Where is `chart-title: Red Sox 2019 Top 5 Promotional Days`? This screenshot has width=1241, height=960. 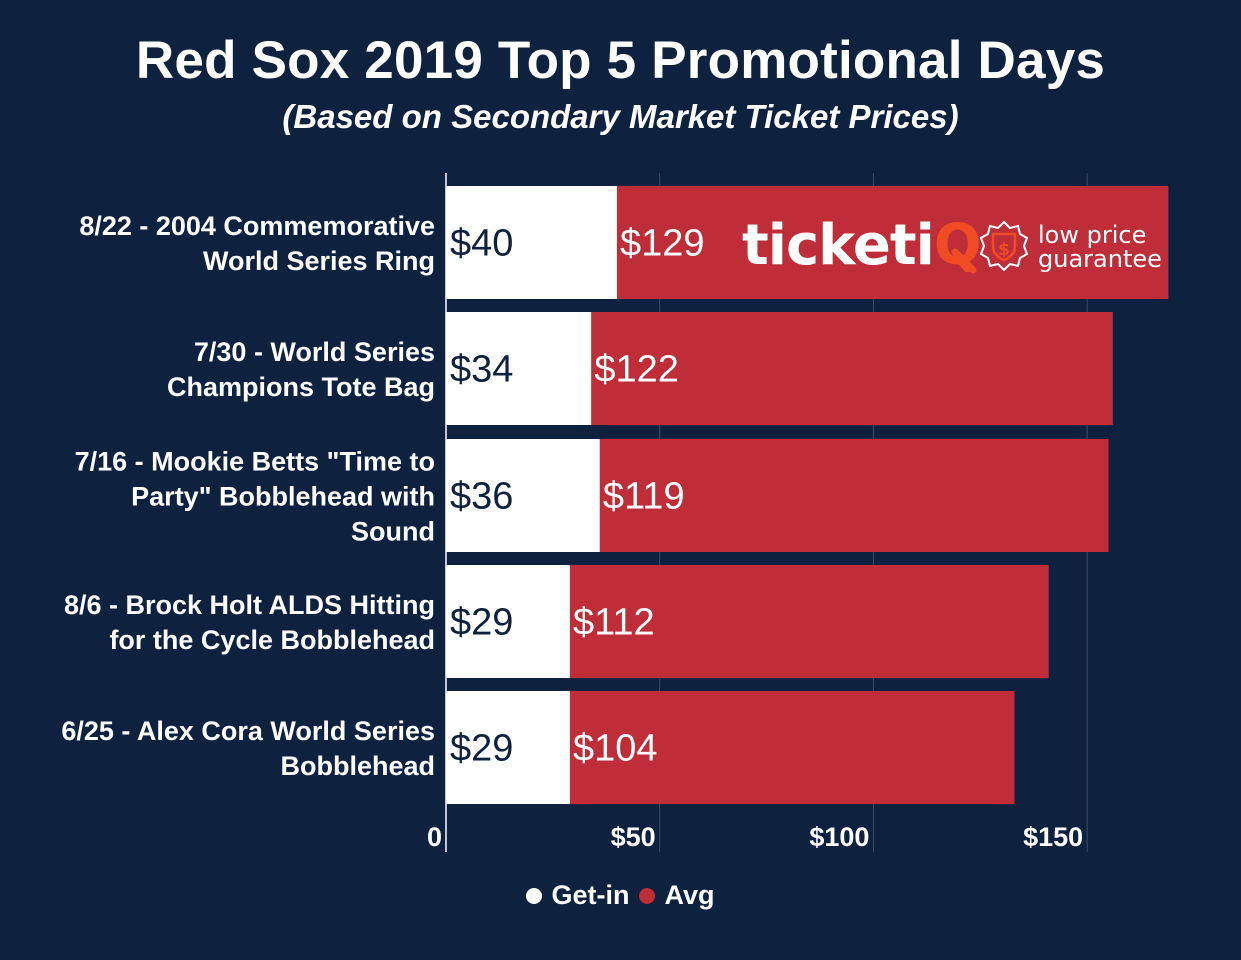 chart-title: Red Sox 2019 Top 5 Promotional Days is located at coordinates (620, 60).